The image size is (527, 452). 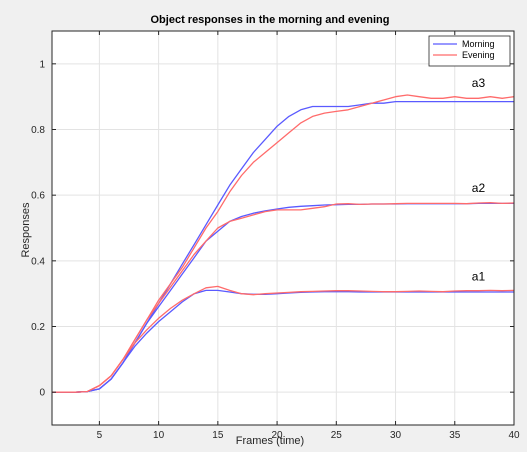 I want to click on y-tick-label: 0.4, so click(x=38, y=261).